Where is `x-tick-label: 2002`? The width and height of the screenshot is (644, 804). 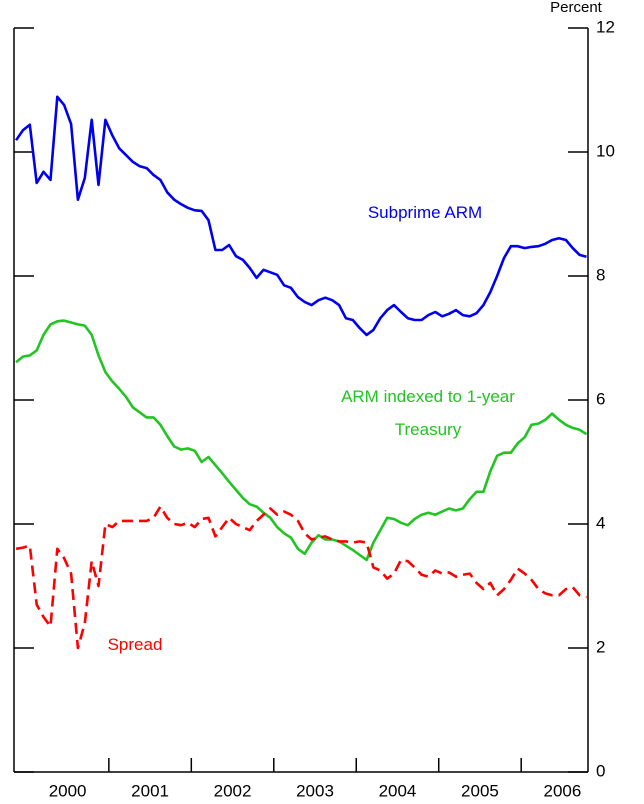
x-tick-label: 2002 is located at coordinates (233, 790).